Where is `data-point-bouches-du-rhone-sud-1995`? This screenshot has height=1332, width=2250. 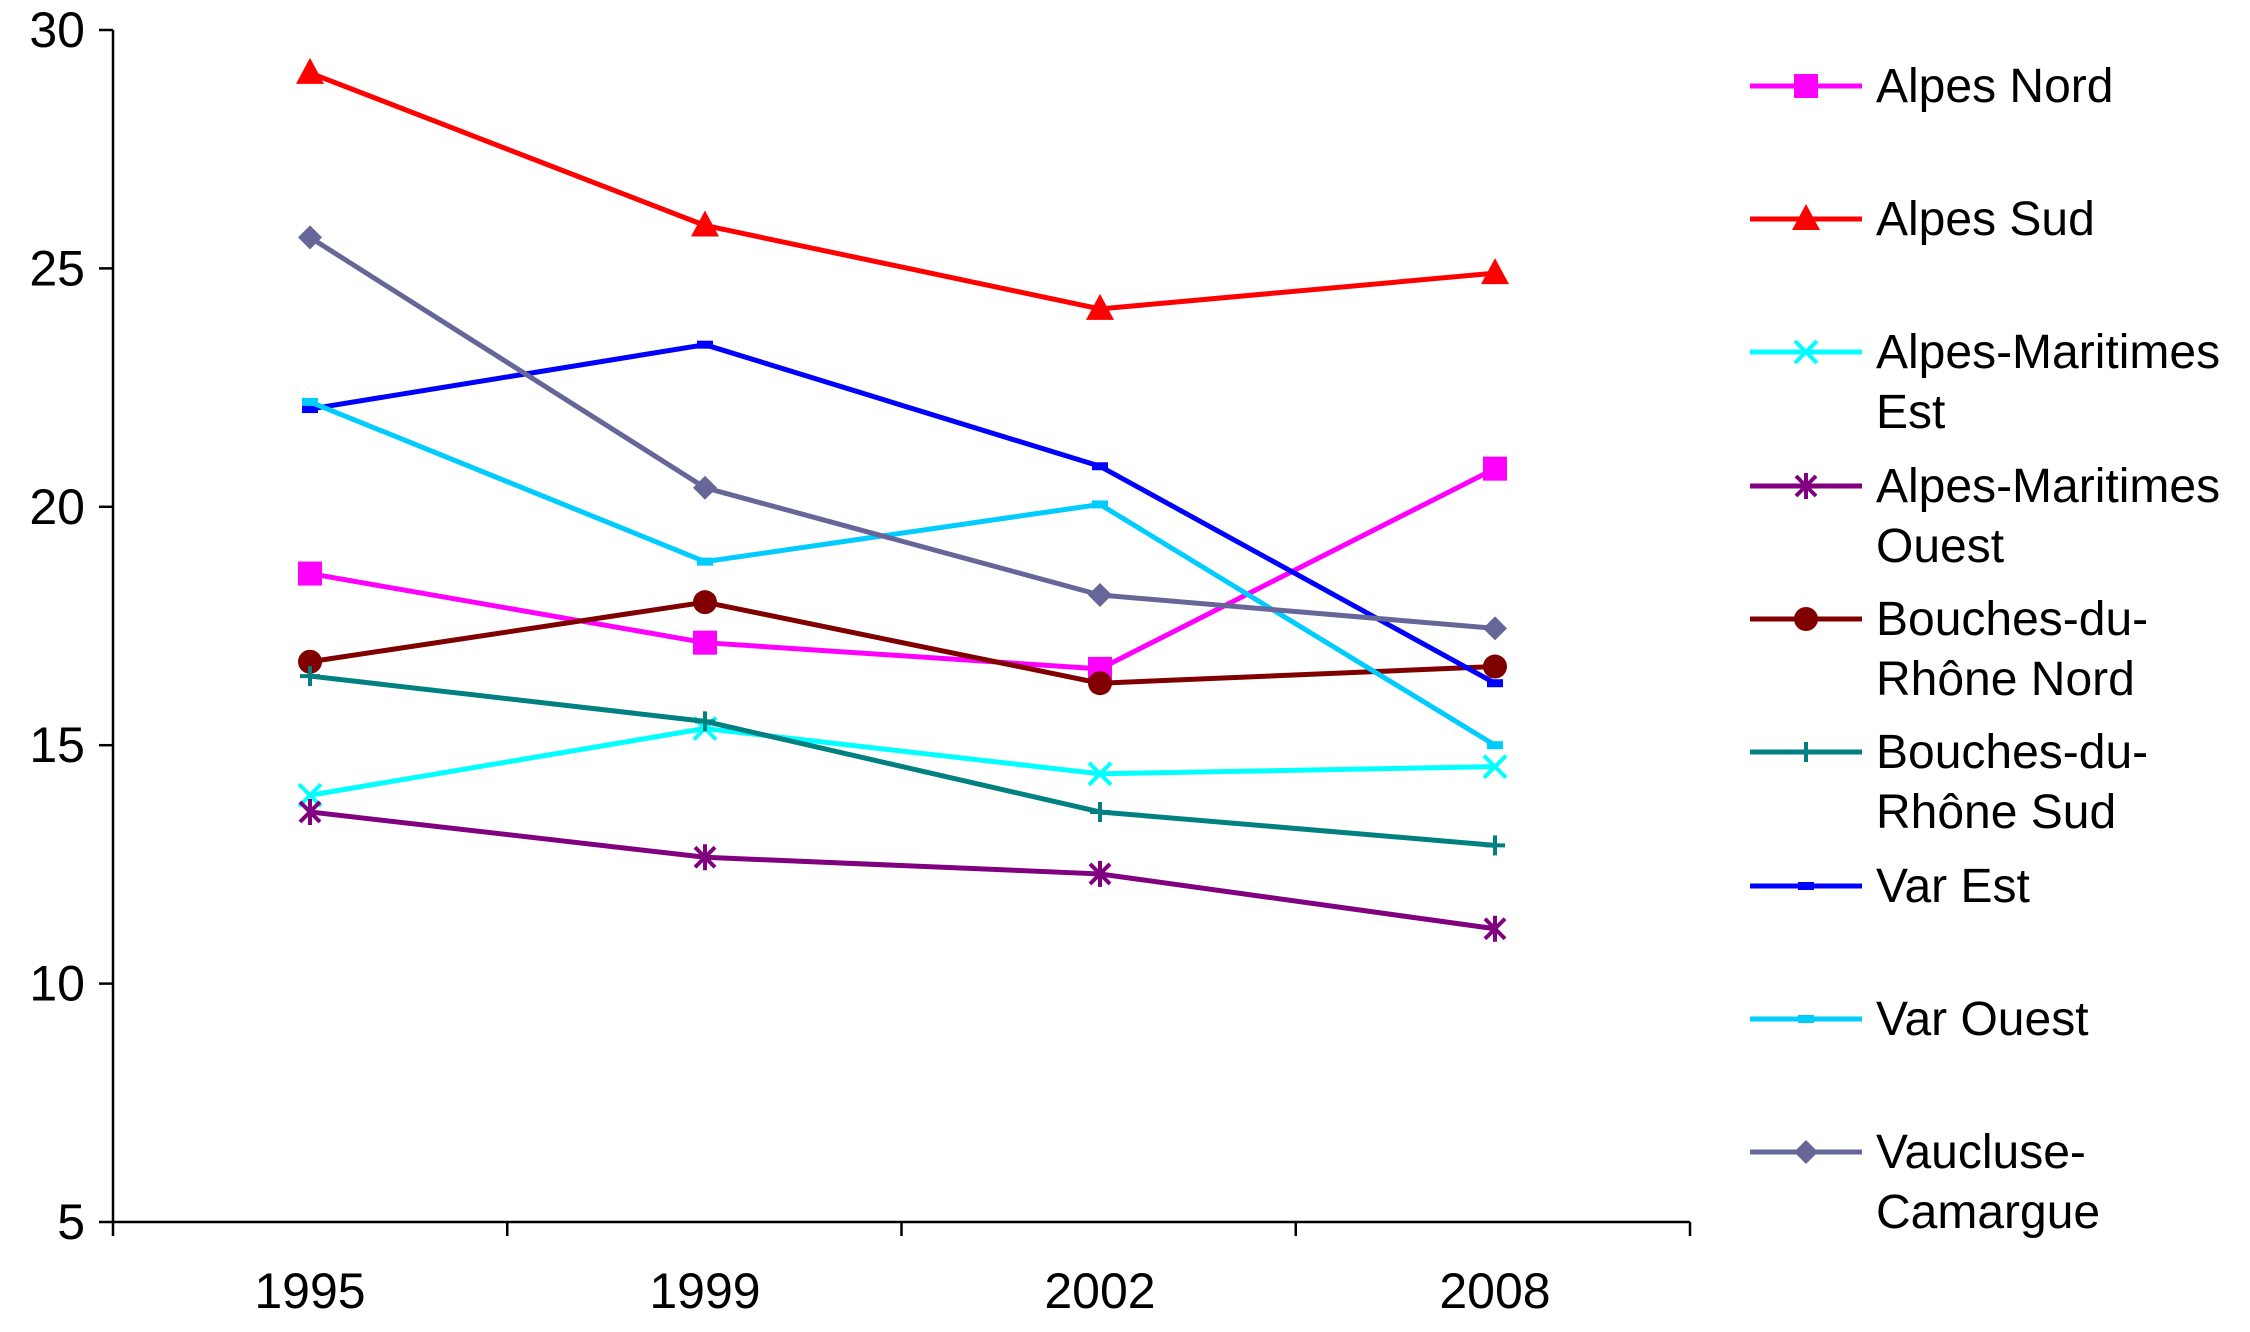 data-point-bouches-du-rhone-sud-1995 is located at coordinates (310, 676).